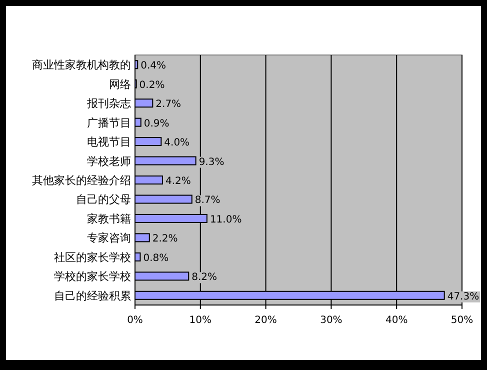  What do you see at coordinates (169, 104) in the screenshot?
I see `data-label: 2.7%` at bounding box center [169, 104].